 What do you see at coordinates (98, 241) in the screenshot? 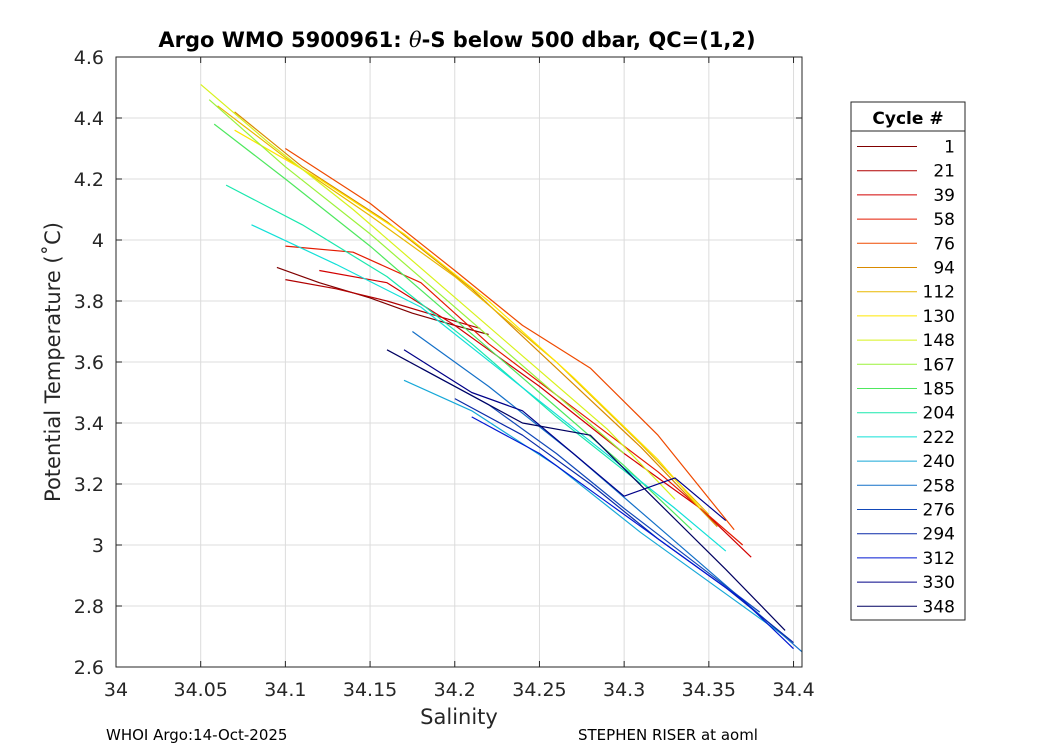
I see `y-tick-label: 4` at bounding box center [98, 241].